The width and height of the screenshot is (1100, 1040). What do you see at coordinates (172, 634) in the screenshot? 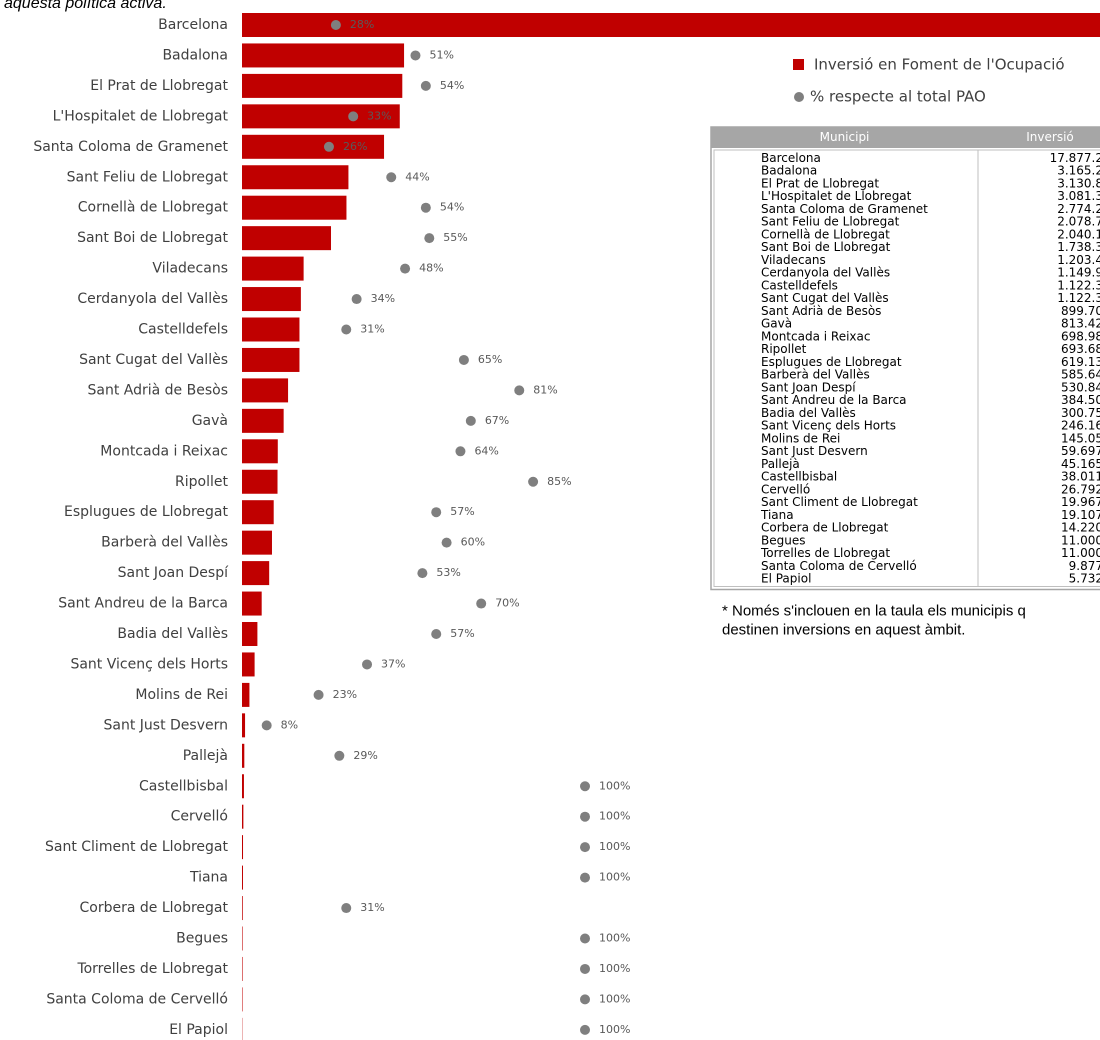
I see `category-label: Badia del Vallès` at bounding box center [172, 634].